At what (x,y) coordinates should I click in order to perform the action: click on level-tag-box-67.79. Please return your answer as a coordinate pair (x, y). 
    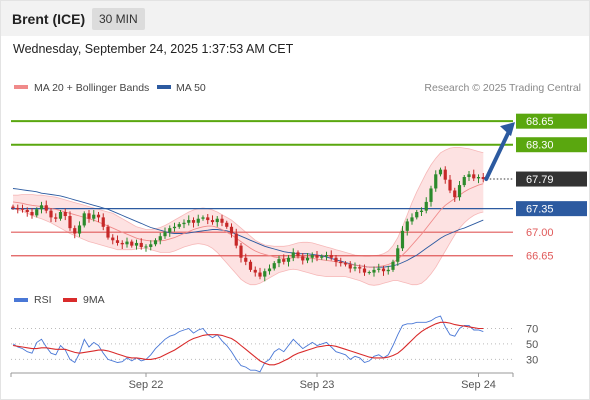
    Looking at the image, I should click on (551, 179).